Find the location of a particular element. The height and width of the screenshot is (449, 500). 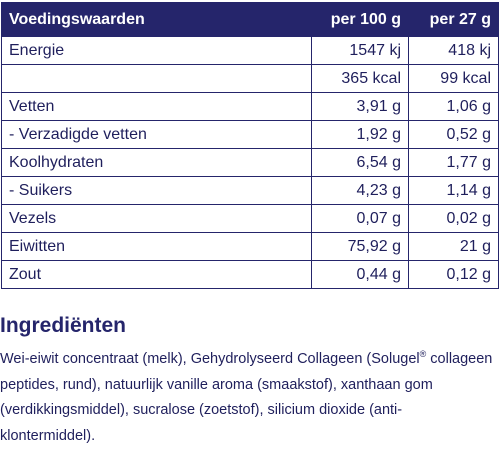

value-per-27g: 1,06 g is located at coordinates (453, 106).